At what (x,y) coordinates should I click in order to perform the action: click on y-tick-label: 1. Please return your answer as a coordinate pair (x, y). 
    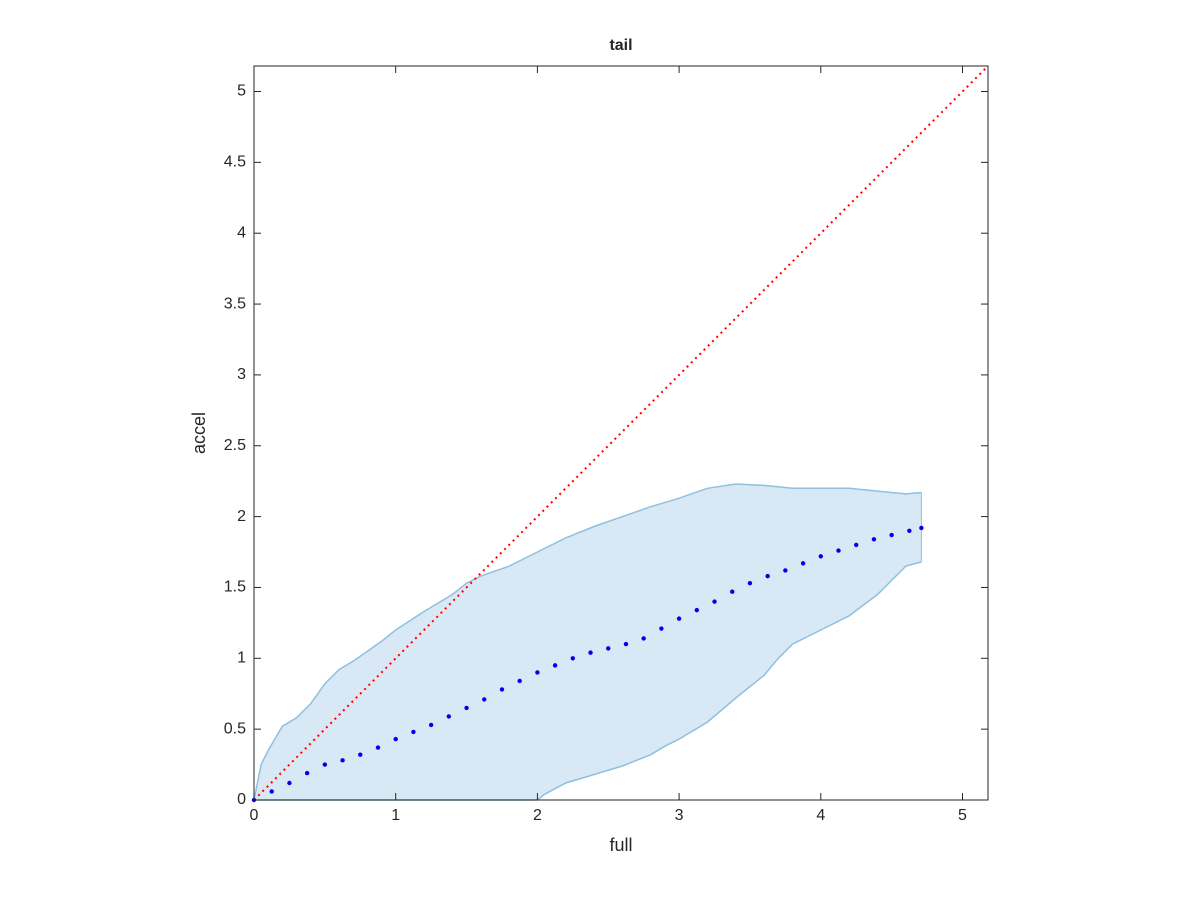
    Looking at the image, I should click on (241, 658).